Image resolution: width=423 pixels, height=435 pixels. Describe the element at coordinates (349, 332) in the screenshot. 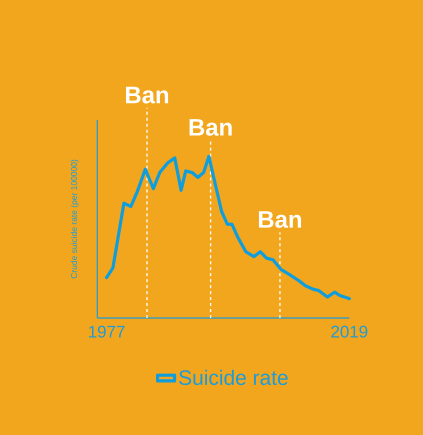

I see `x-tick-label: 2019` at that location.